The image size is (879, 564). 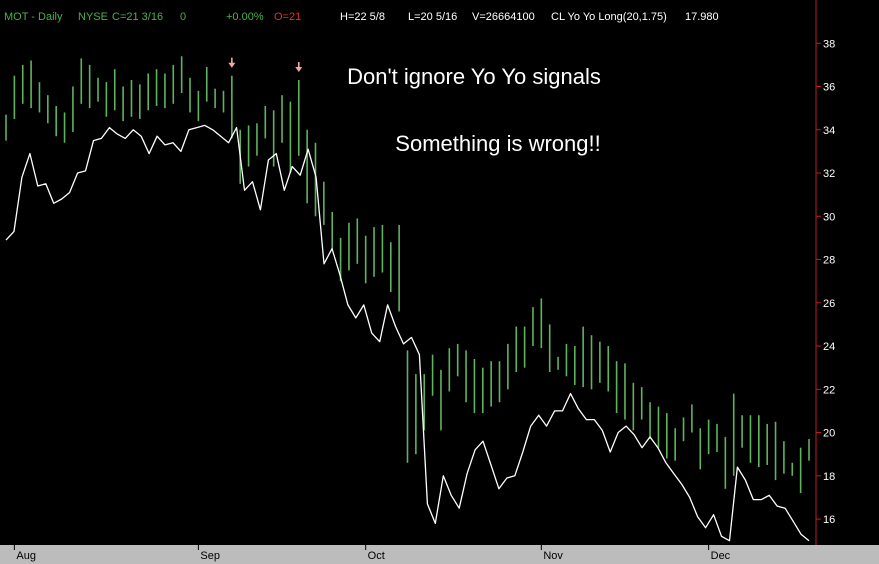 What do you see at coordinates (503, 17) in the screenshot?
I see `volume-label: V=26664100` at bounding box center [503, 17].